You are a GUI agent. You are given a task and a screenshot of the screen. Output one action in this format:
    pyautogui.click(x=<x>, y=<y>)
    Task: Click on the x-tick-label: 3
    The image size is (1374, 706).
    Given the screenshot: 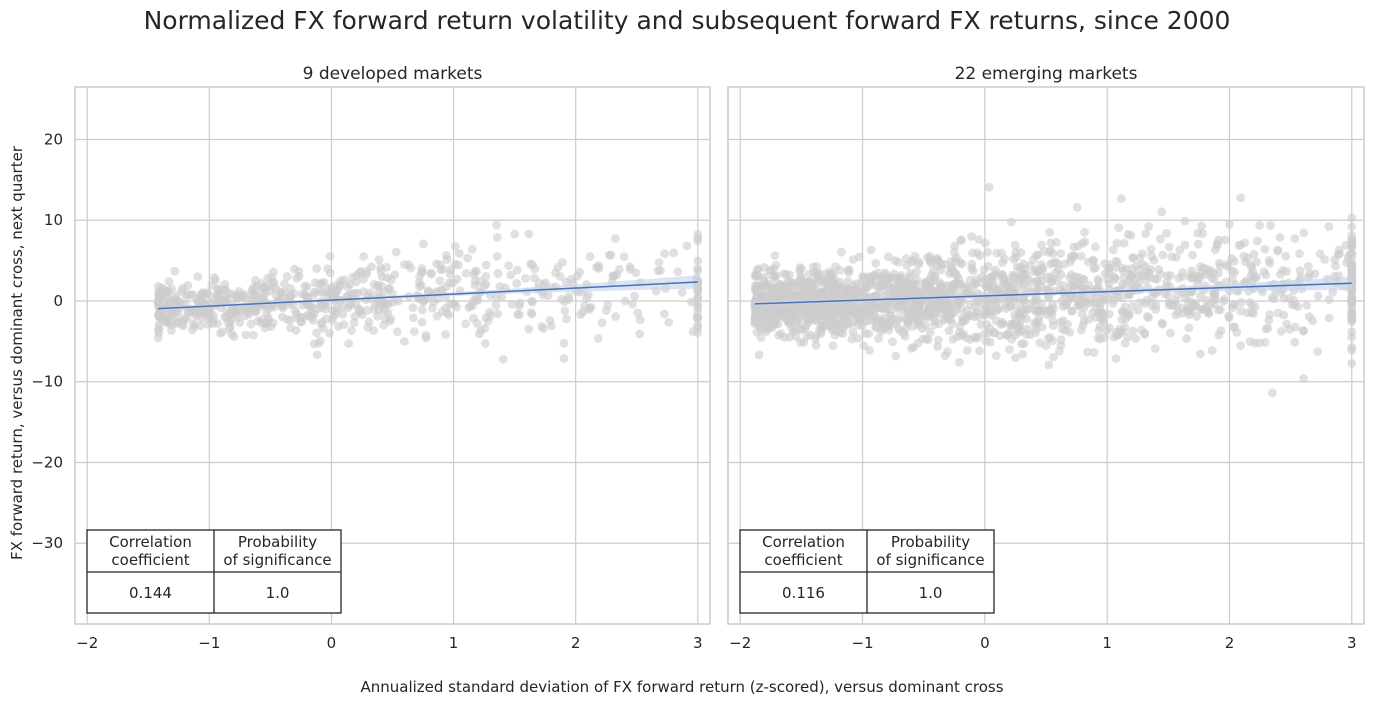 What is the action you would take?
    pyautogui.click(x=1352, y=643)
    